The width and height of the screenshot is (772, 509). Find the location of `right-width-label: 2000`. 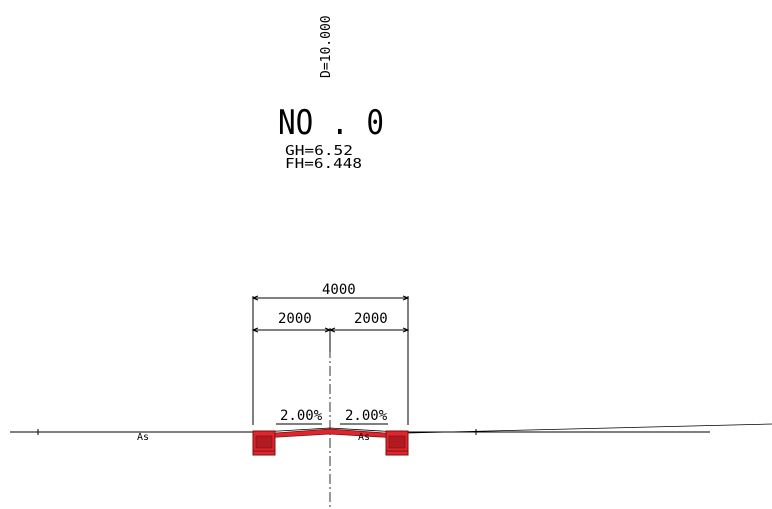

right-width-label: 2000 is located at coordinates (371, 319).